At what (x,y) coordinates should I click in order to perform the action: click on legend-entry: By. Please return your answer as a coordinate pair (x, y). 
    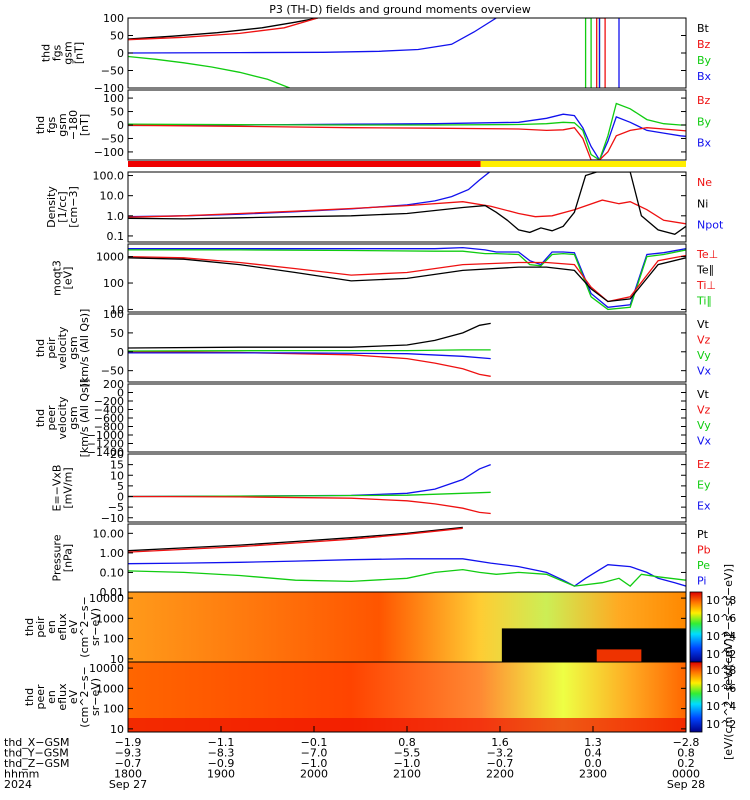
    Looking at the image, I should click on (704, 60).